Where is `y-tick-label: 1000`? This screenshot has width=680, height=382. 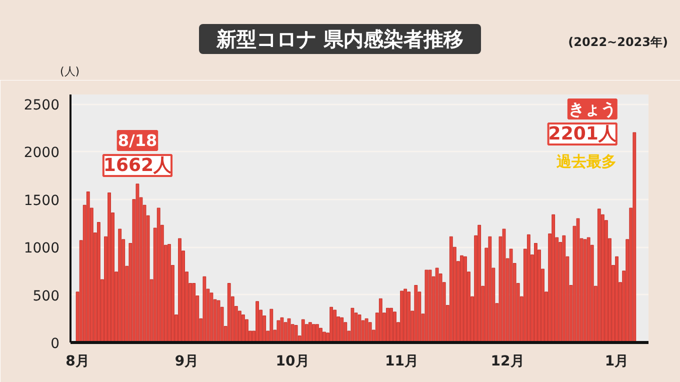 y-tick-label: 1000 is located at coordinates (42, 248).